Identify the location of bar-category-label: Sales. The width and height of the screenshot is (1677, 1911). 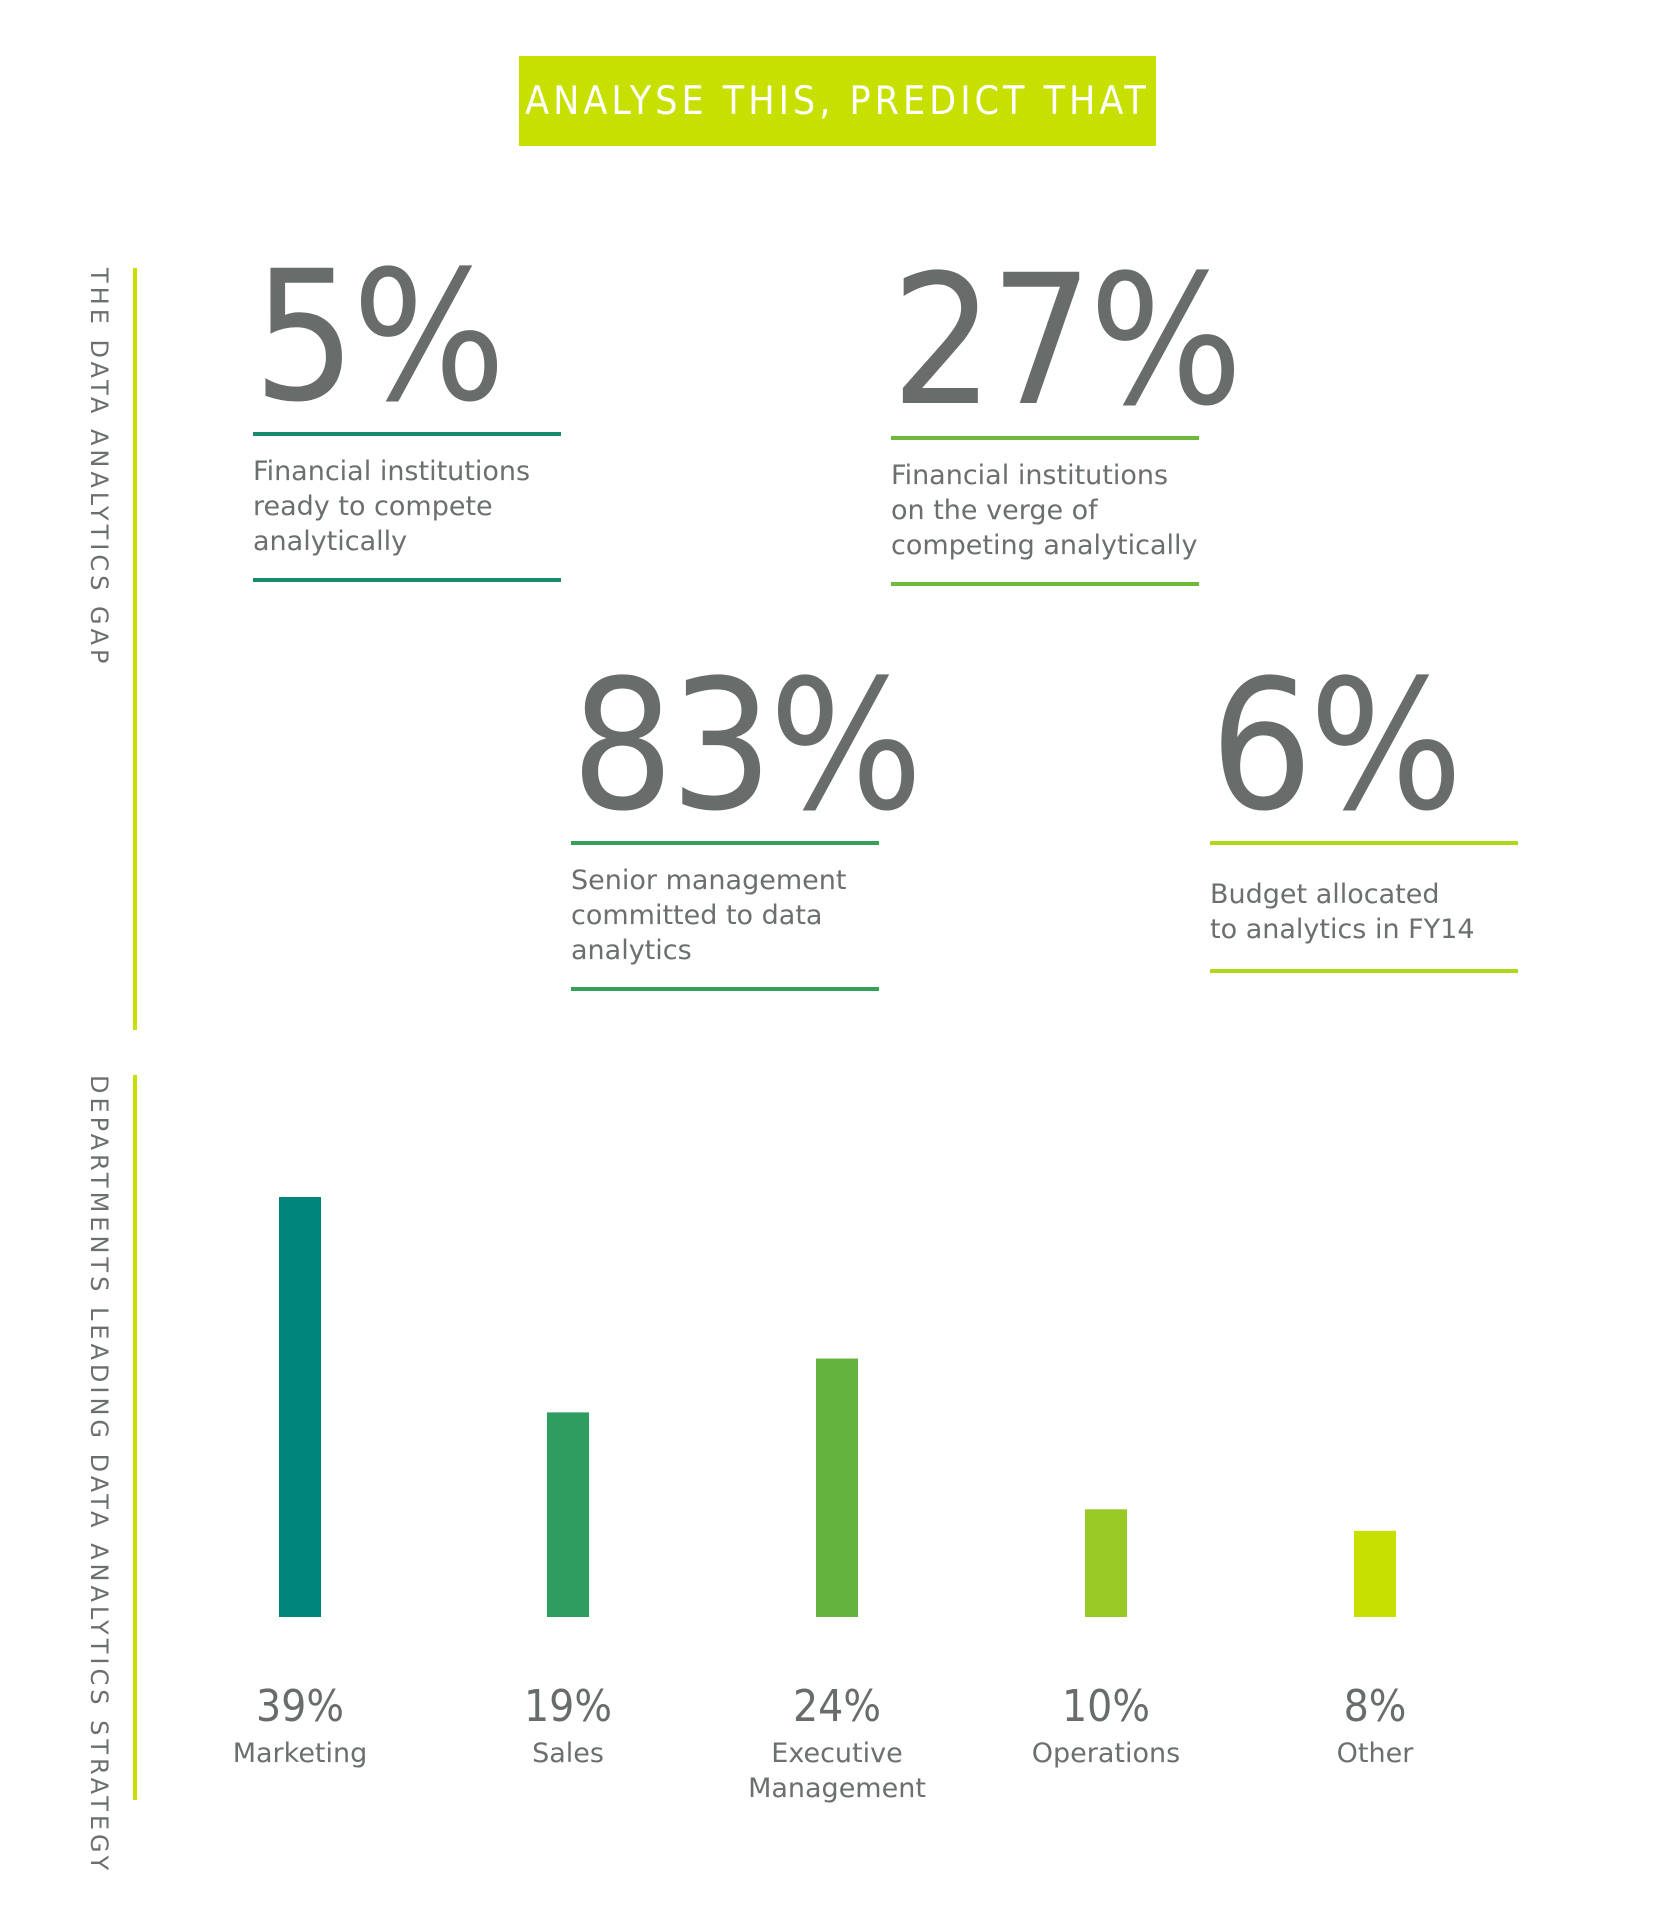
(568, 1753).